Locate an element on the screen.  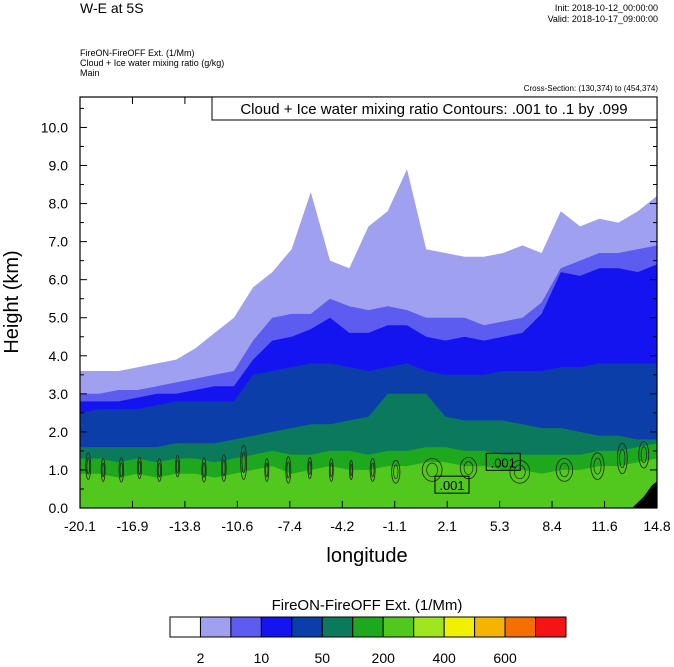
colorbar-tick-label: 10 is located at coordinates (262, 658).